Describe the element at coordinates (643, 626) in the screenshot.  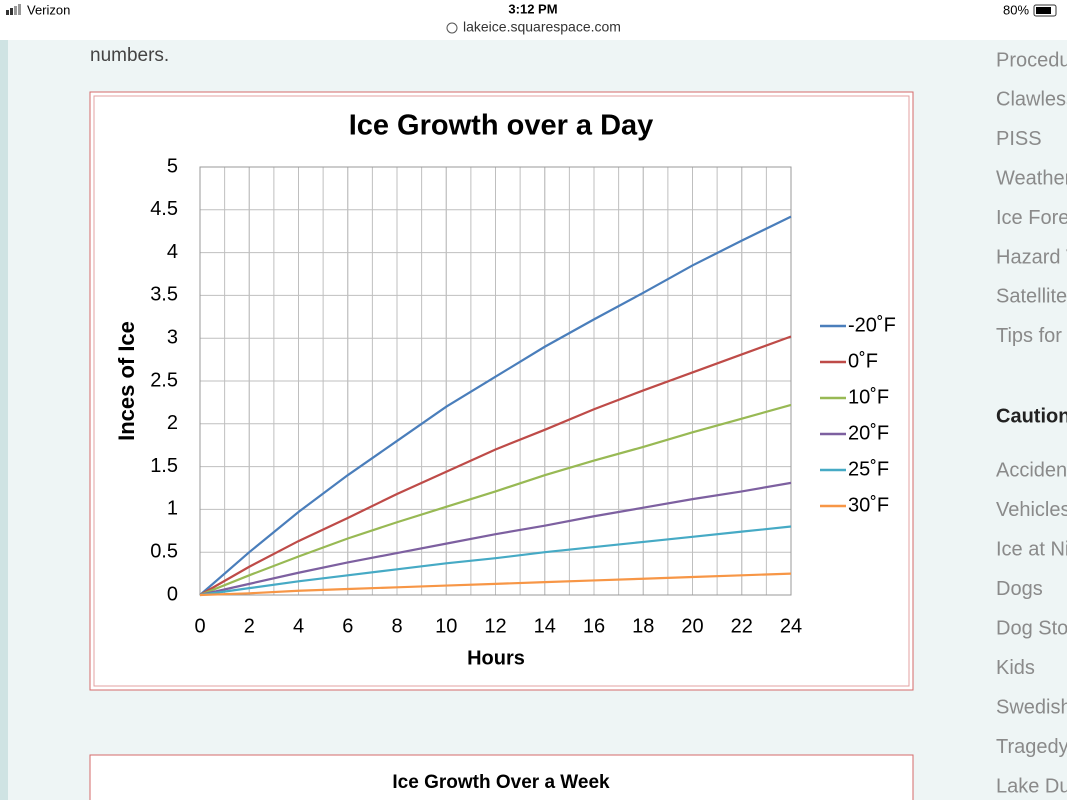
I see `x-tick-label: 18` at that location.